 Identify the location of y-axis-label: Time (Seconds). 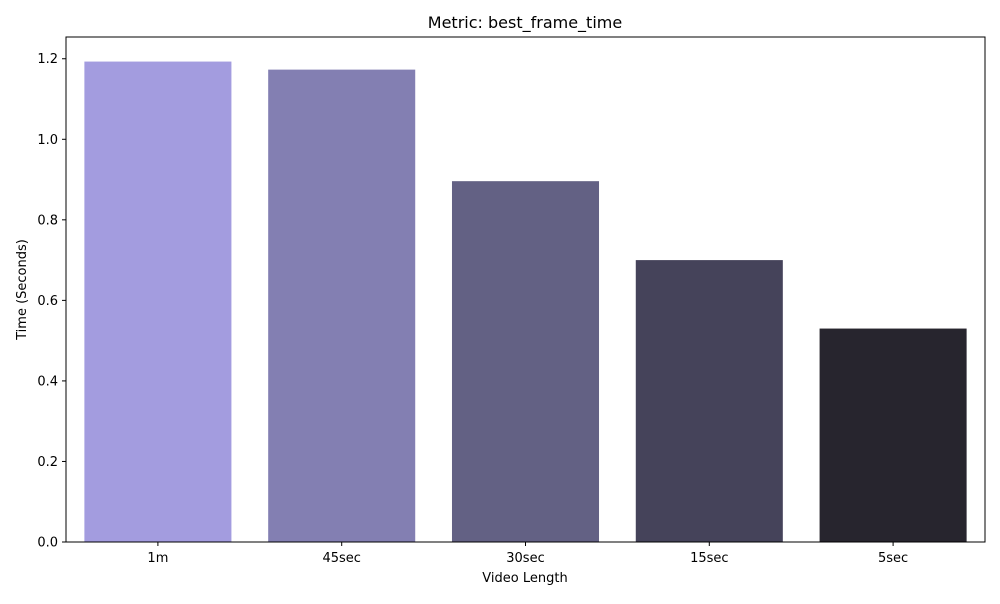
(22, 290).